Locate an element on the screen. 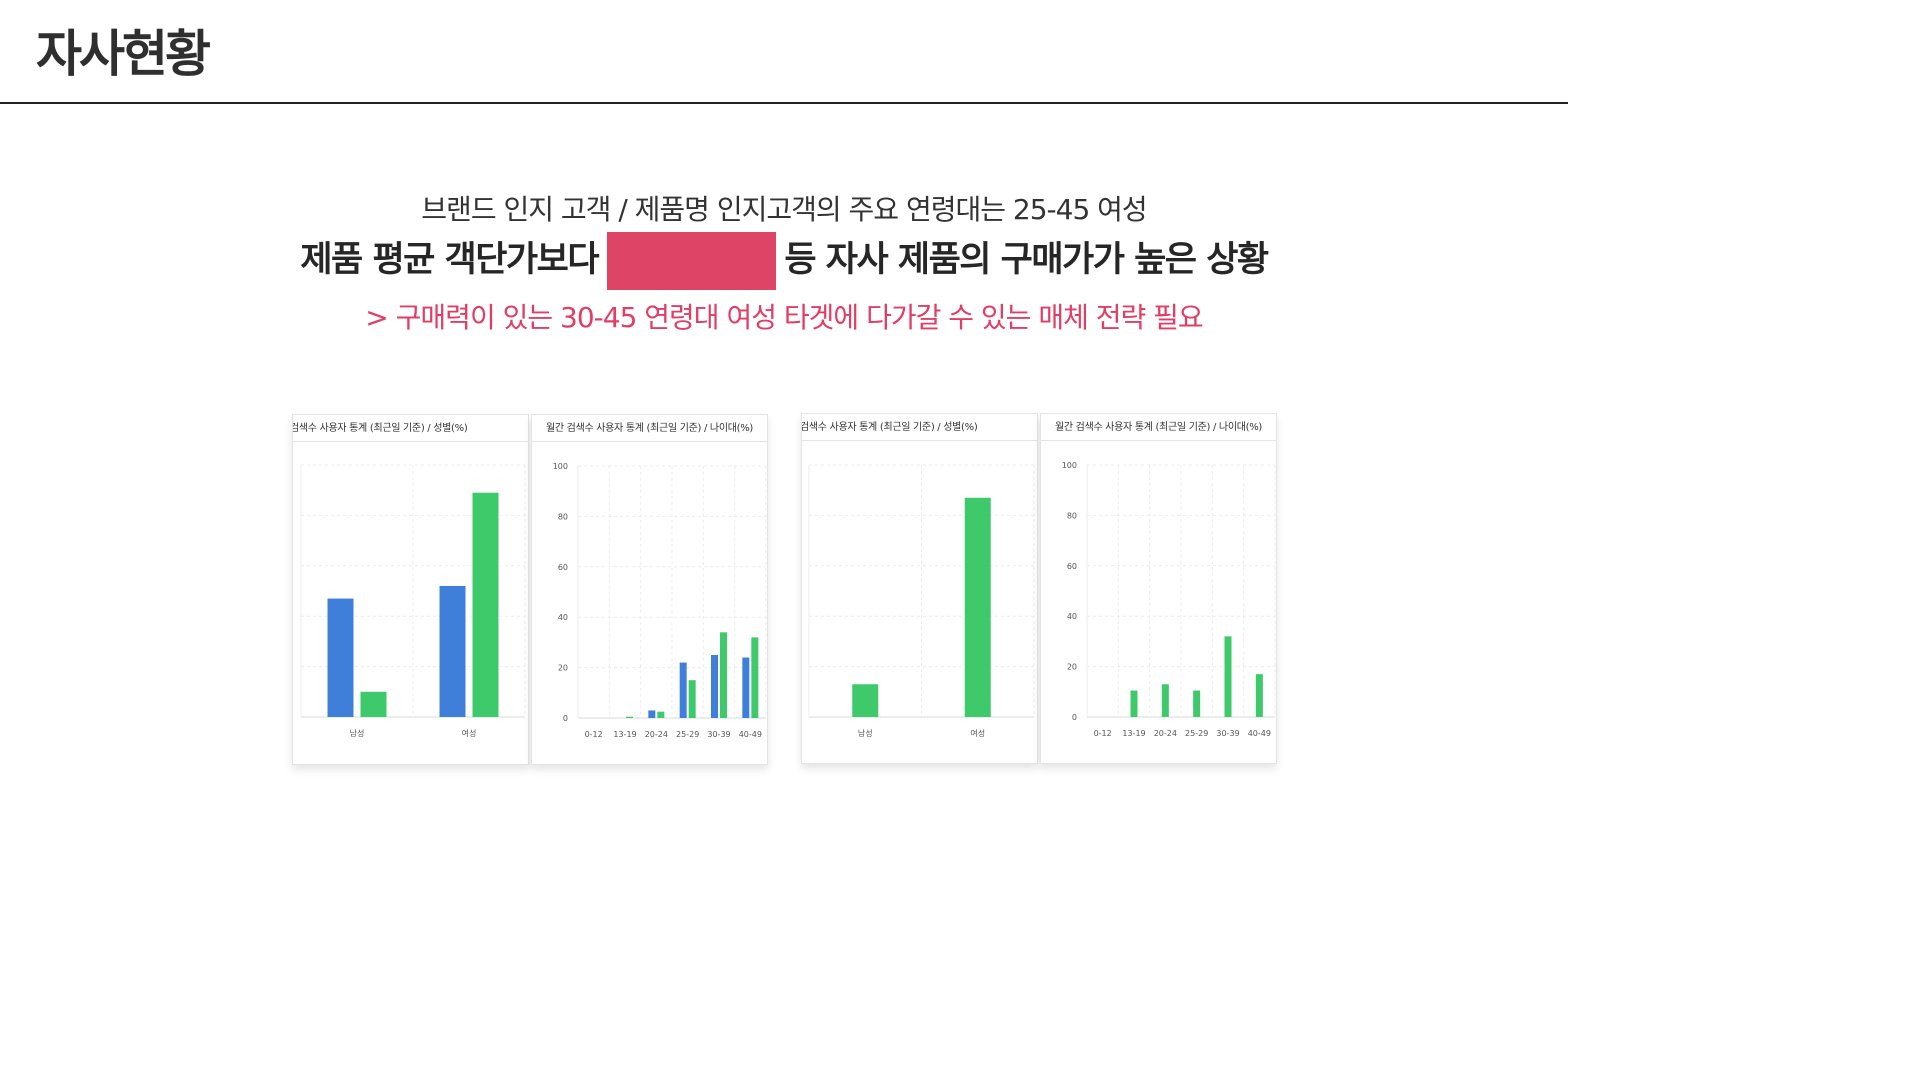 The height and width of the screenshot is (1080, 1920). summary-line-2-end: 등 자사 제품의 구매가가 높은 상황 is located at coordinates (1026, 260).